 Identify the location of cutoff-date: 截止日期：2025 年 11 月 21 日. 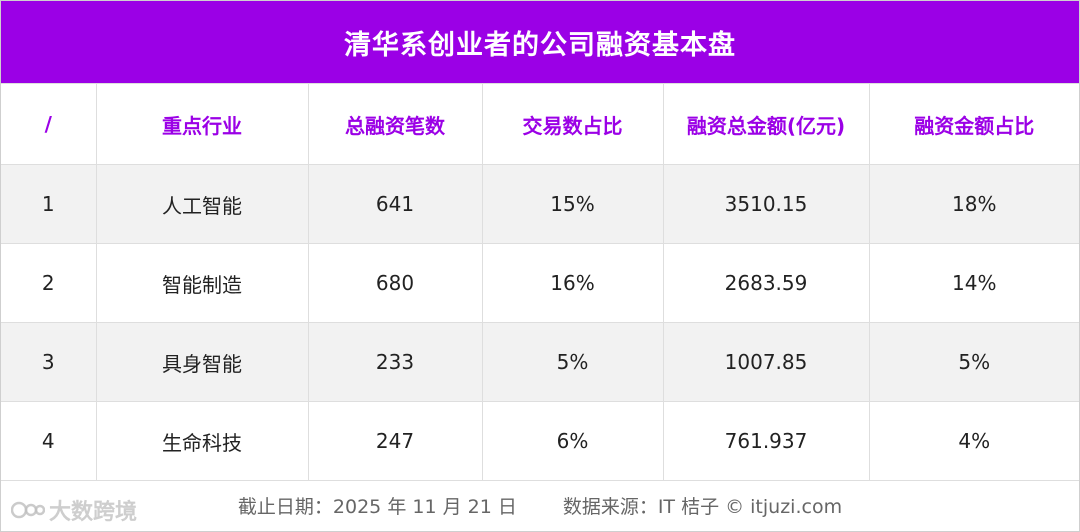
(377, 506).